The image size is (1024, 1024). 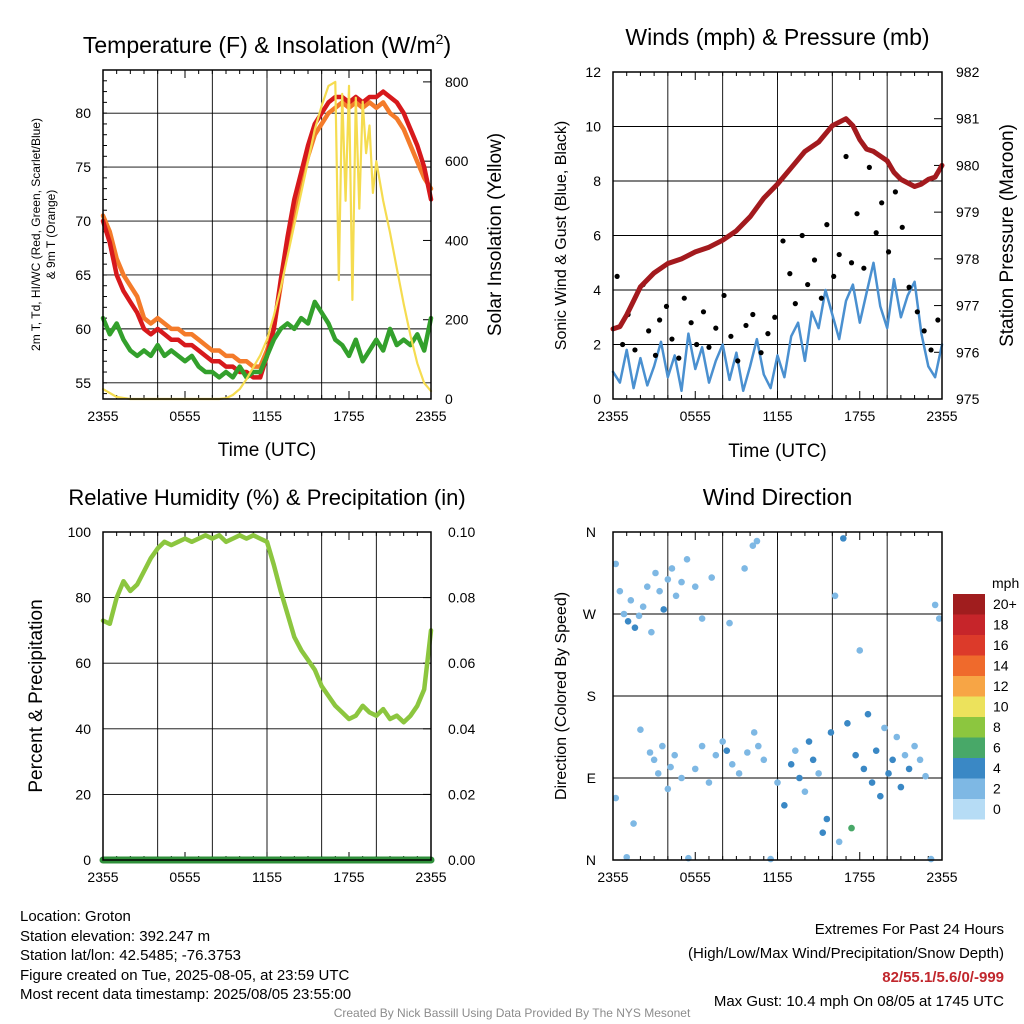 What do you see at coordinates (778, 497) in the screenshot?
I see `chart-title: Wind Direction` at bounding box center [778, 497].